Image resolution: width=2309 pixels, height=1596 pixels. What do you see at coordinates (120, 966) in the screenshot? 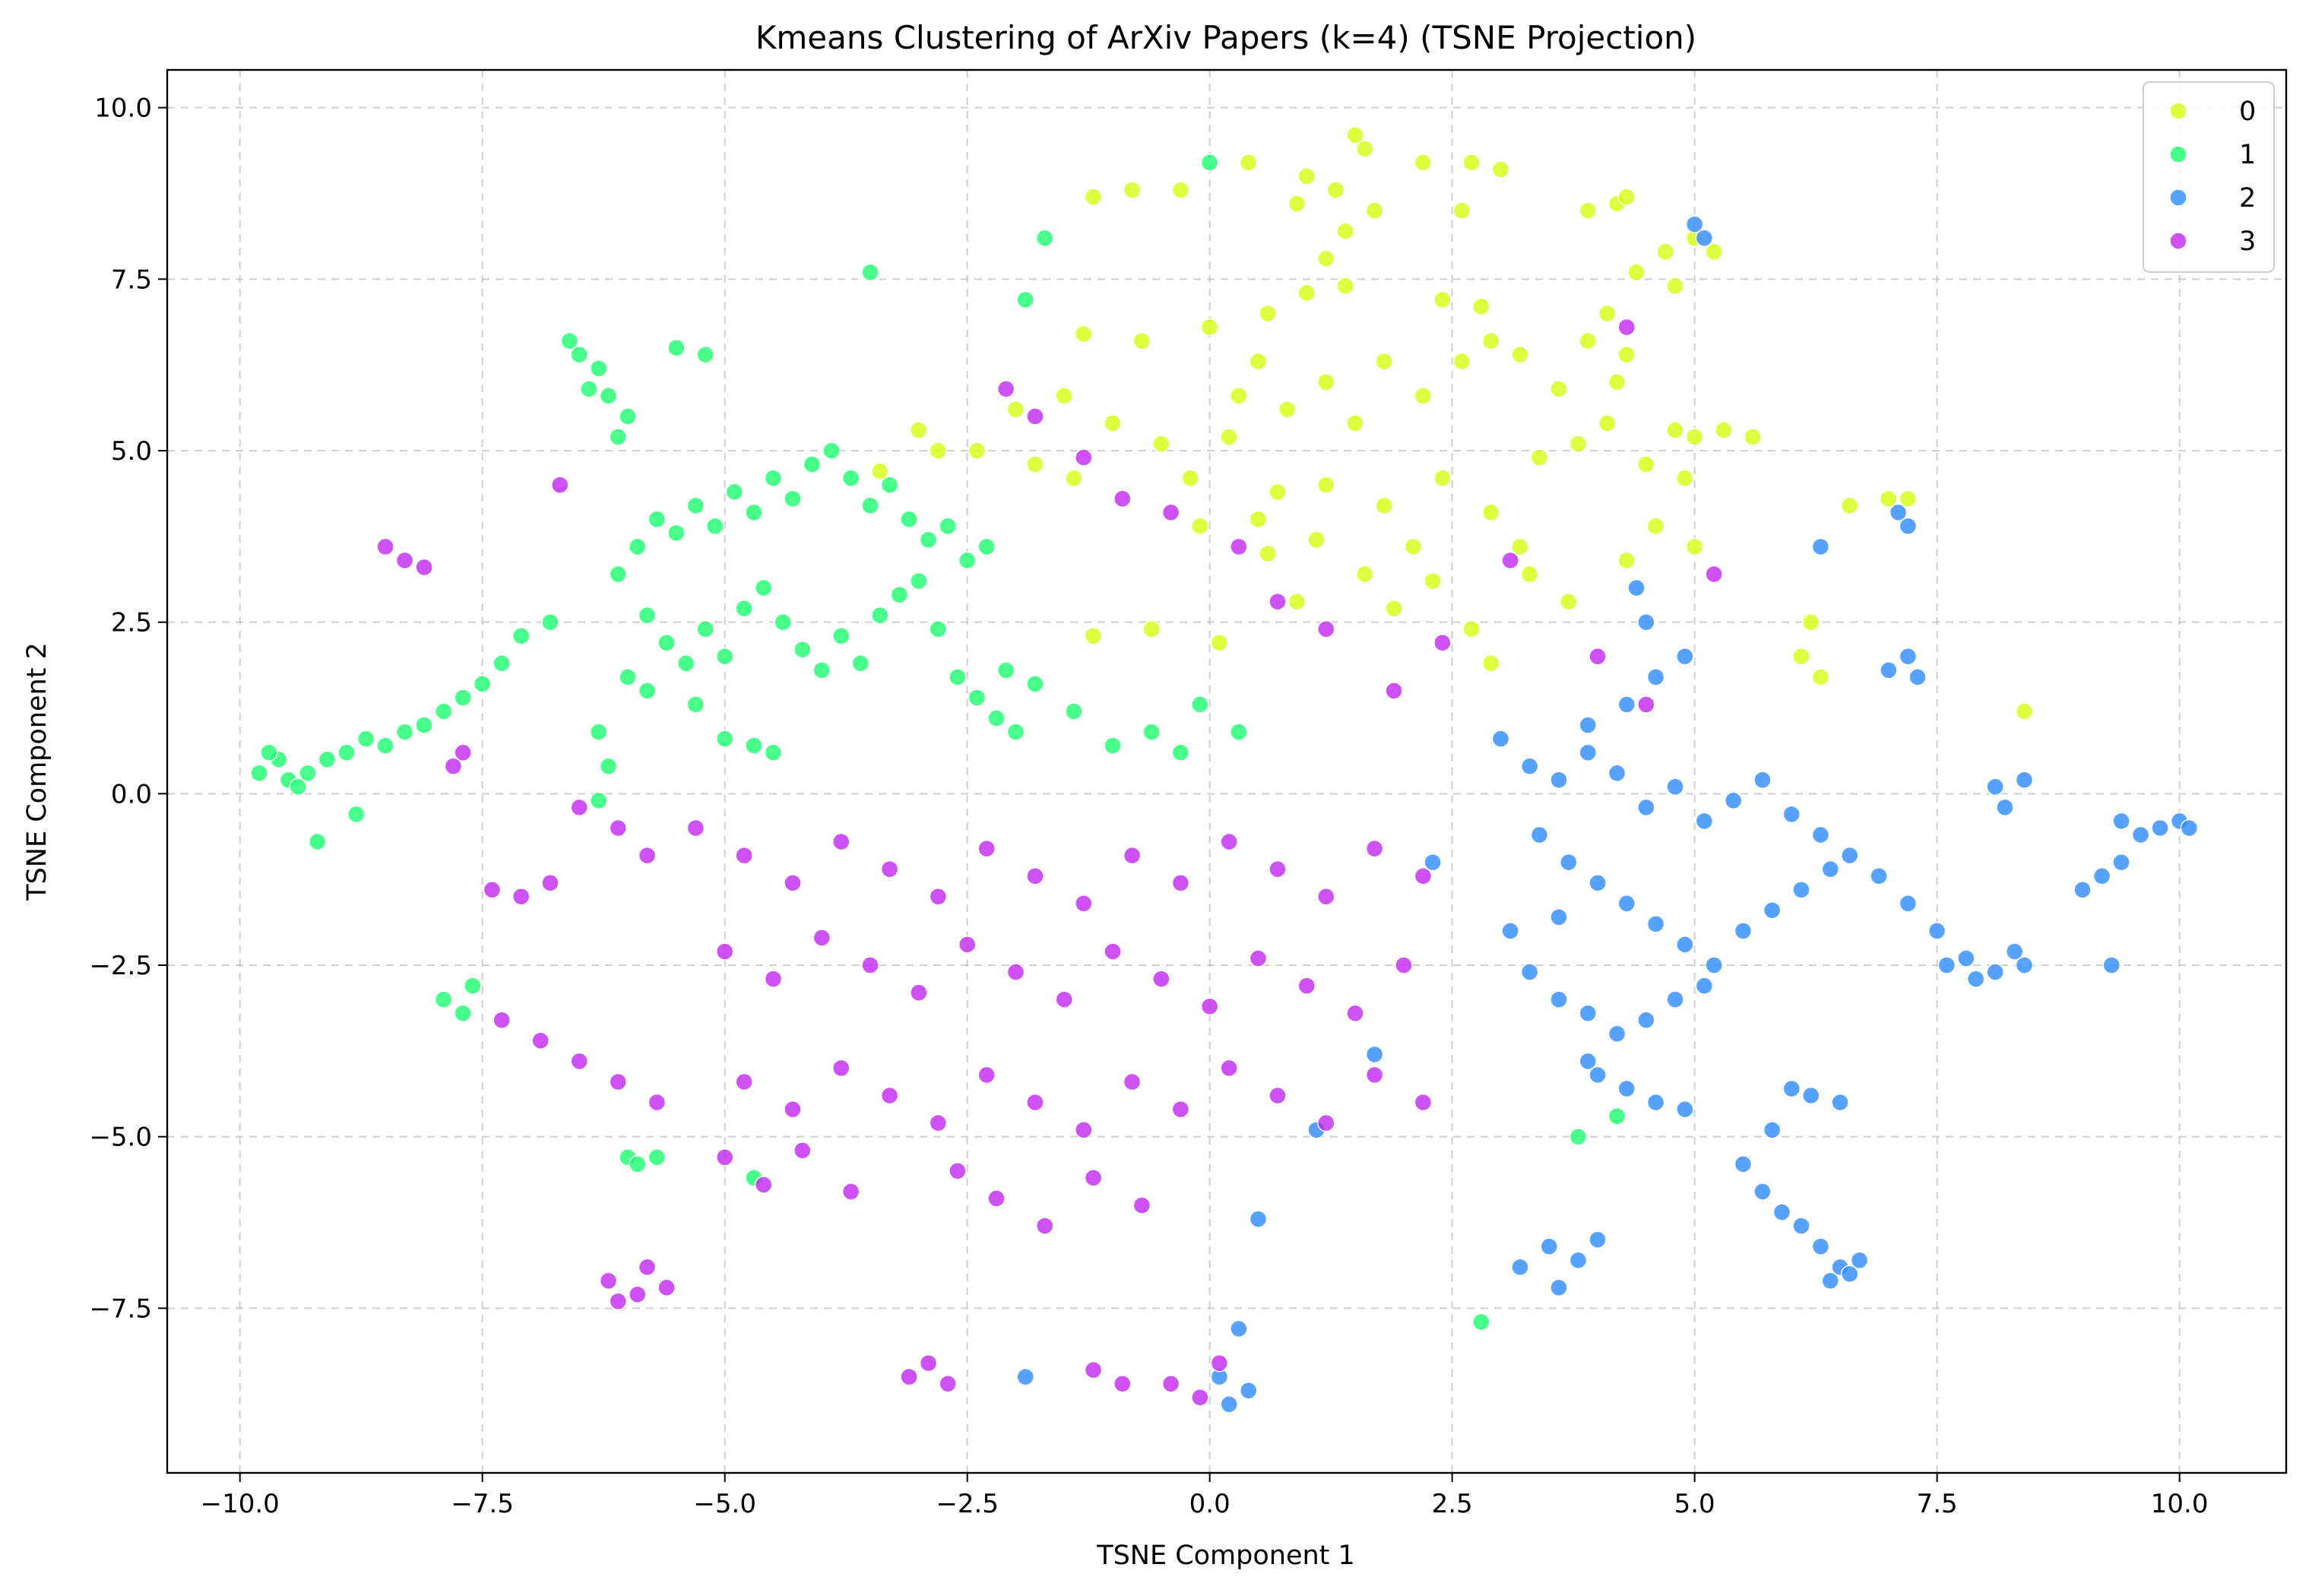
I see `y-tick-label: −2.5` at bounding box center [120, 966].